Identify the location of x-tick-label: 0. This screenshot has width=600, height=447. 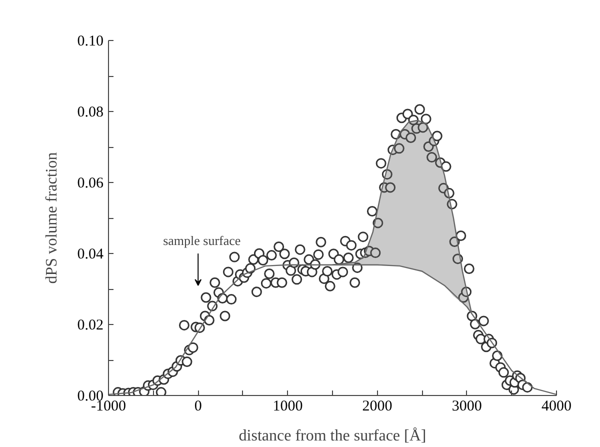
(198, 406).